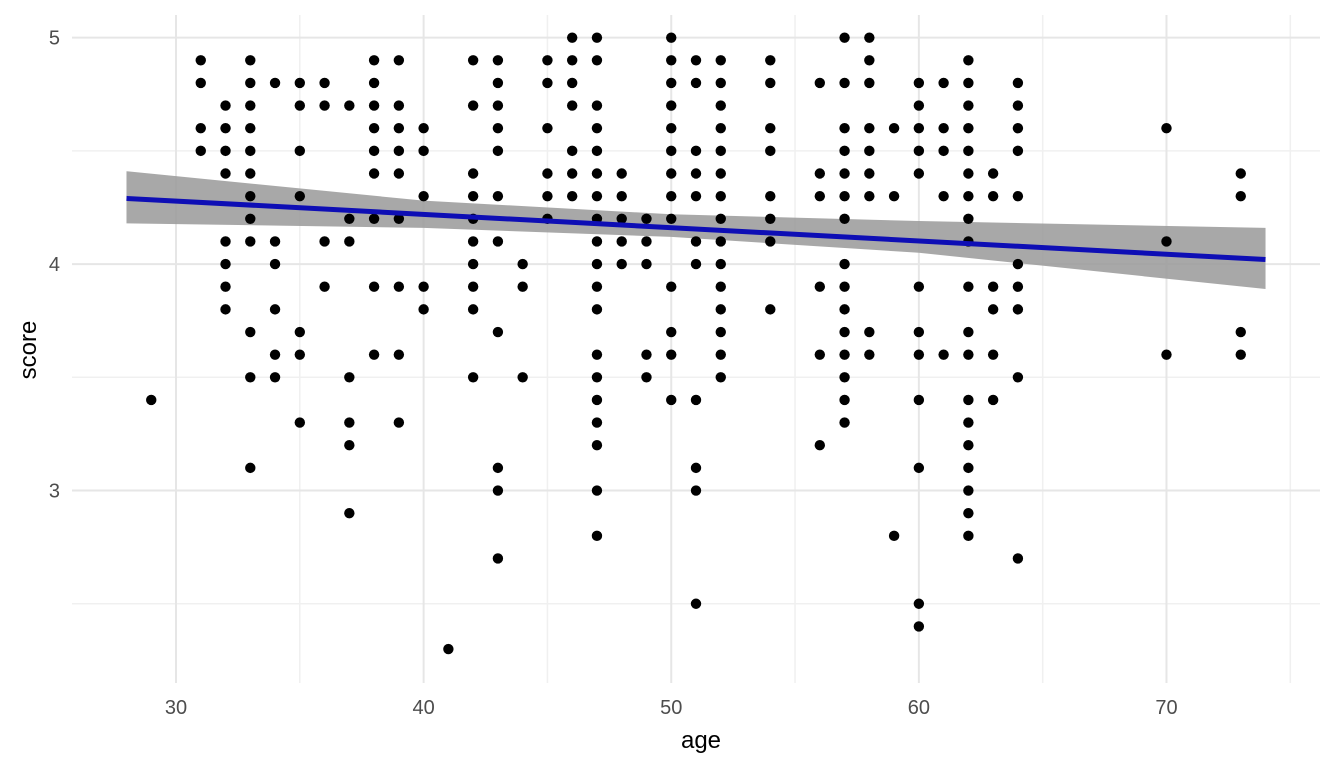 The width and height of the screenshot is (1344, 768). What do you see at coordinates (1166, 708) in the screenshot?
I see `x-tick-label: 70` at bounding box center [1166, 708].